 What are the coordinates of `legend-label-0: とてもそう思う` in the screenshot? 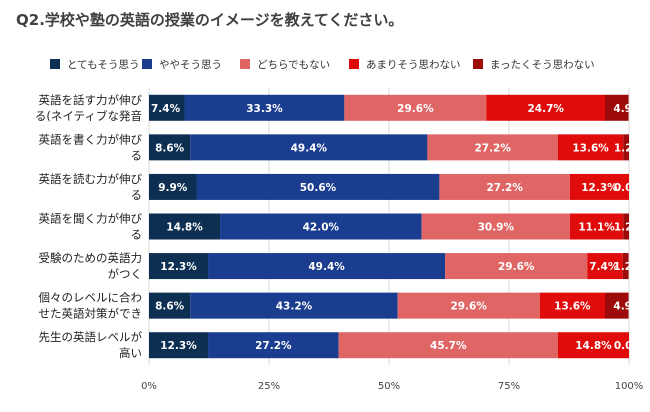 It's located at (103, 65).